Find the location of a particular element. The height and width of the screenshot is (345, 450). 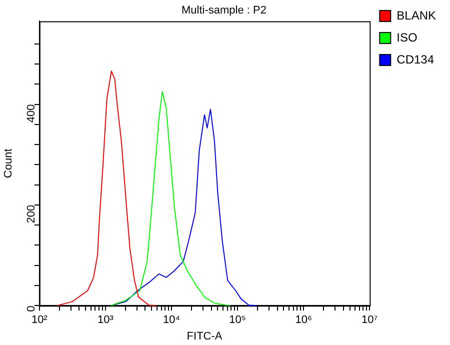

x-tick-label: 10⁵ is located at coordinates (237, 320).